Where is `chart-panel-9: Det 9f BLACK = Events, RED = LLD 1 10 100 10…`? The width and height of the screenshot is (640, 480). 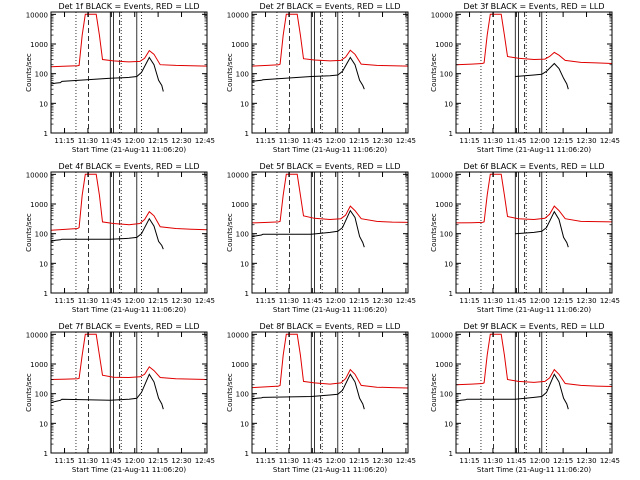 chart-panel-9: Det 9f BLACK = Events, RED = LLD 1 10 100 10… is located at coordinates (525, 398).